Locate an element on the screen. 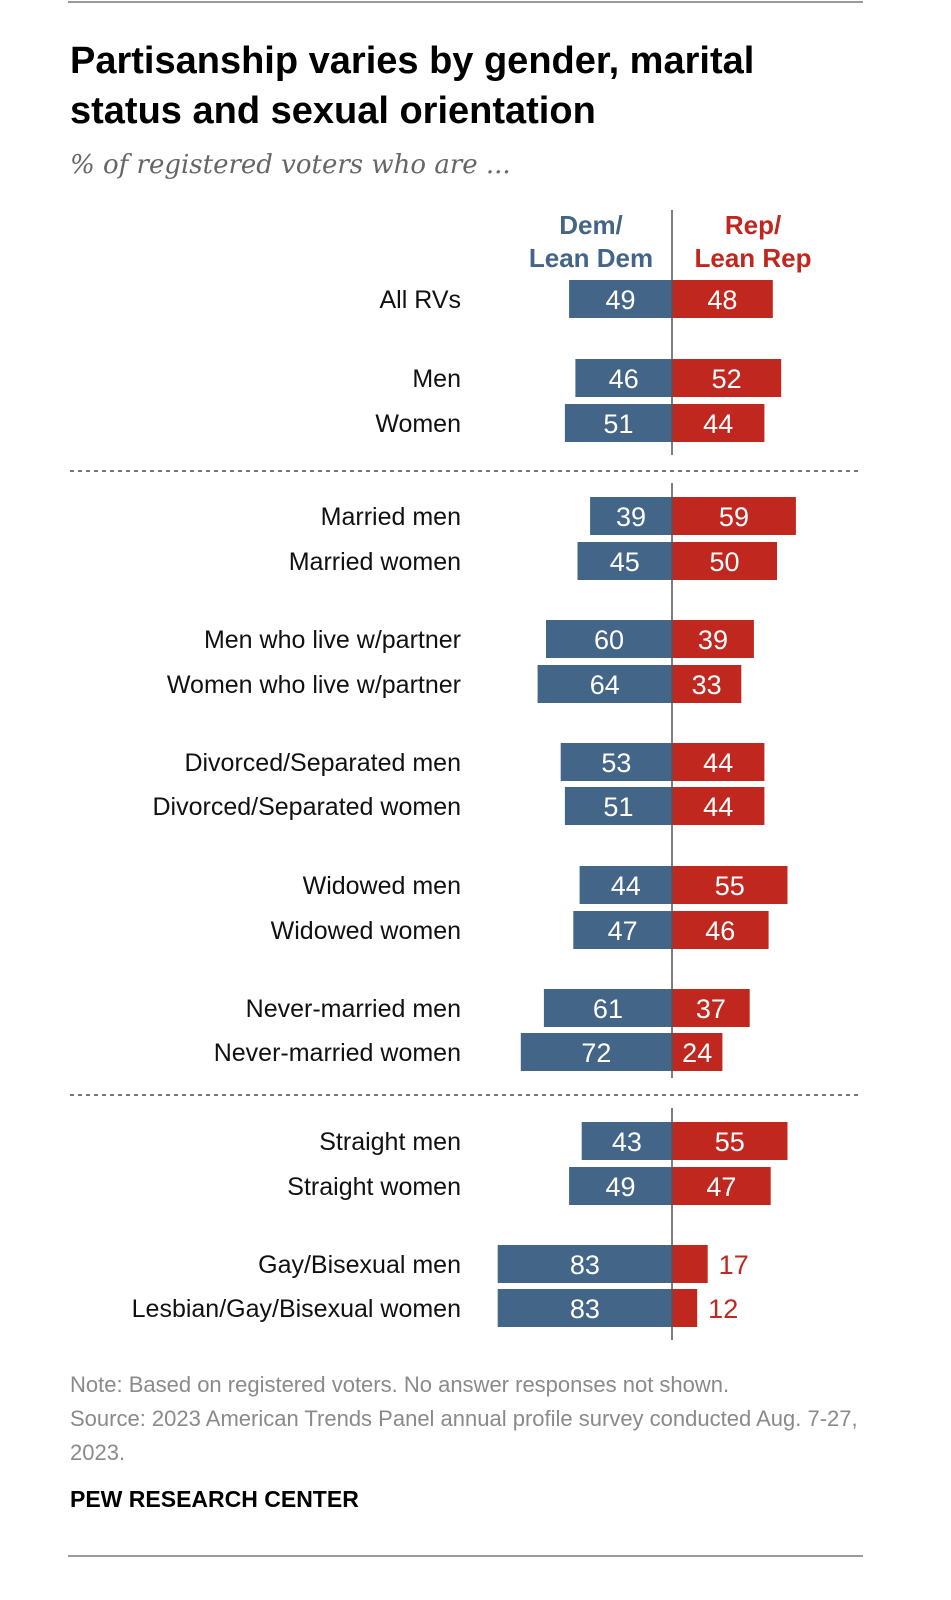  rep-value-label: 46 is located at coordinates (720, 931).